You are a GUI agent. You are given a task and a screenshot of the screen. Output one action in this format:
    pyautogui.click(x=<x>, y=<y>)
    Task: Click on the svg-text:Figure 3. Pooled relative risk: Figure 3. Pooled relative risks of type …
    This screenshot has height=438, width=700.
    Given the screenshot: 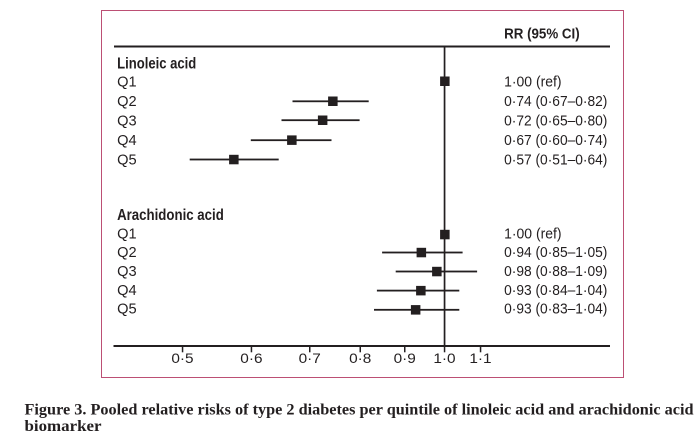 What is the action you would take?
    pyautogui.click(x=359, y=409)
    